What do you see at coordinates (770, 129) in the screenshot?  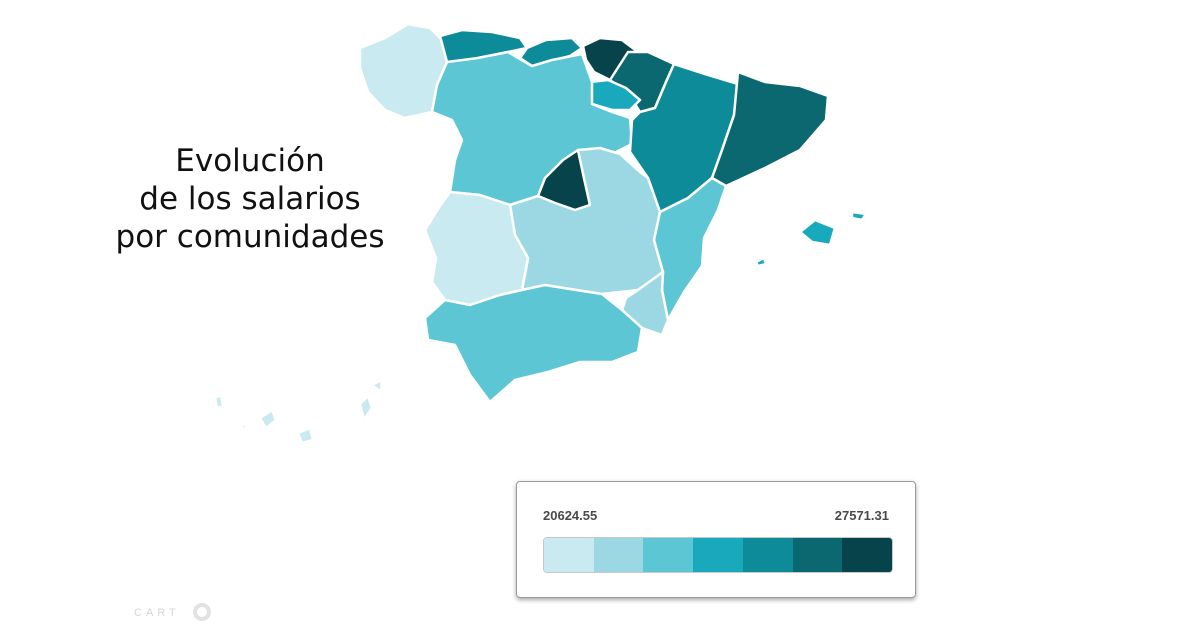 I see `region-cataluna` at bounding box center [770, 129].